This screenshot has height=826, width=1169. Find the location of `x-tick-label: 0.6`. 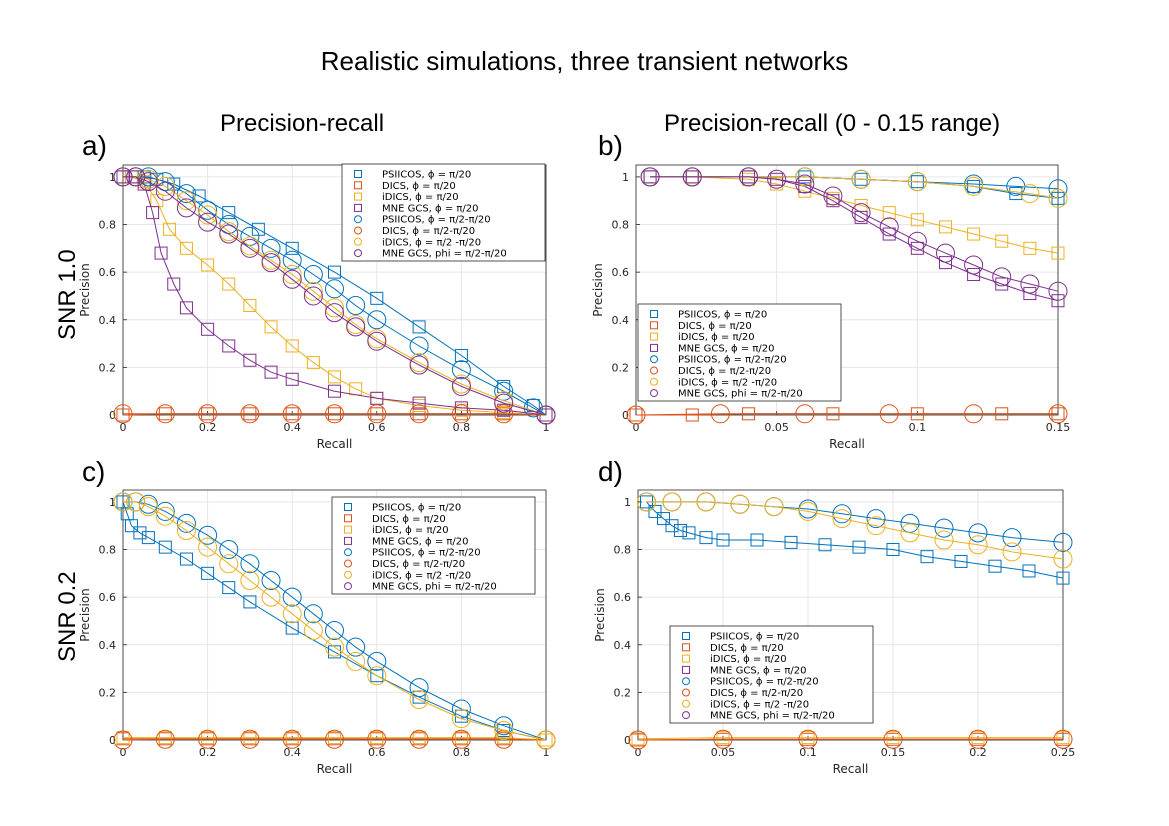

x-tick-label: 0.6 is located at coordinates (377, 752).